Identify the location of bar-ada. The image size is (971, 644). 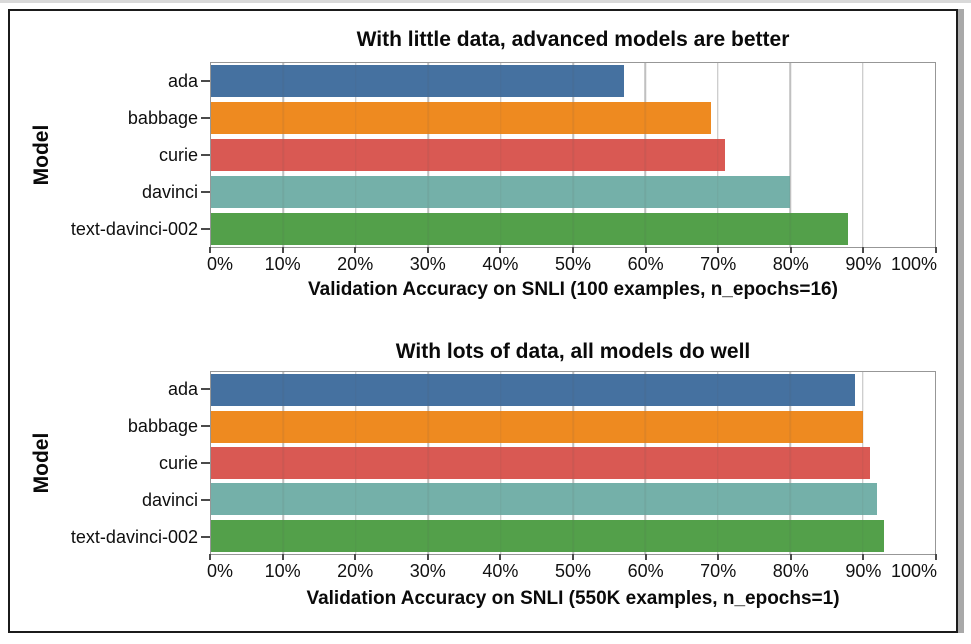
(417, 81).